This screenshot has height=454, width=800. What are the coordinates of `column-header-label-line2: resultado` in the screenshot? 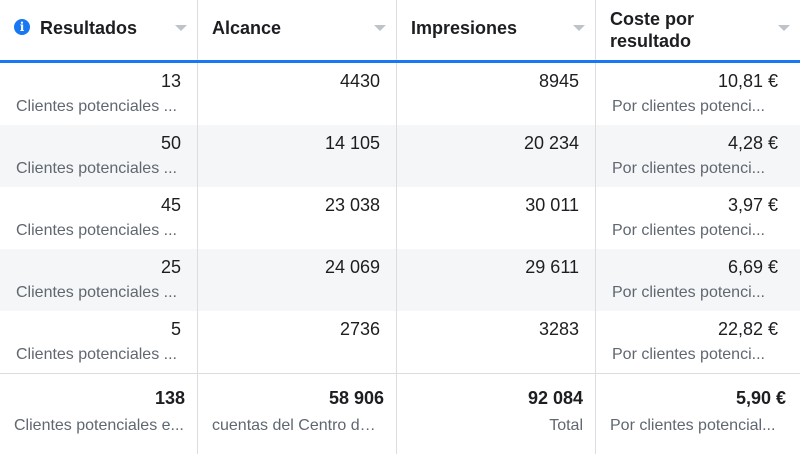 It's located at (651, 41).